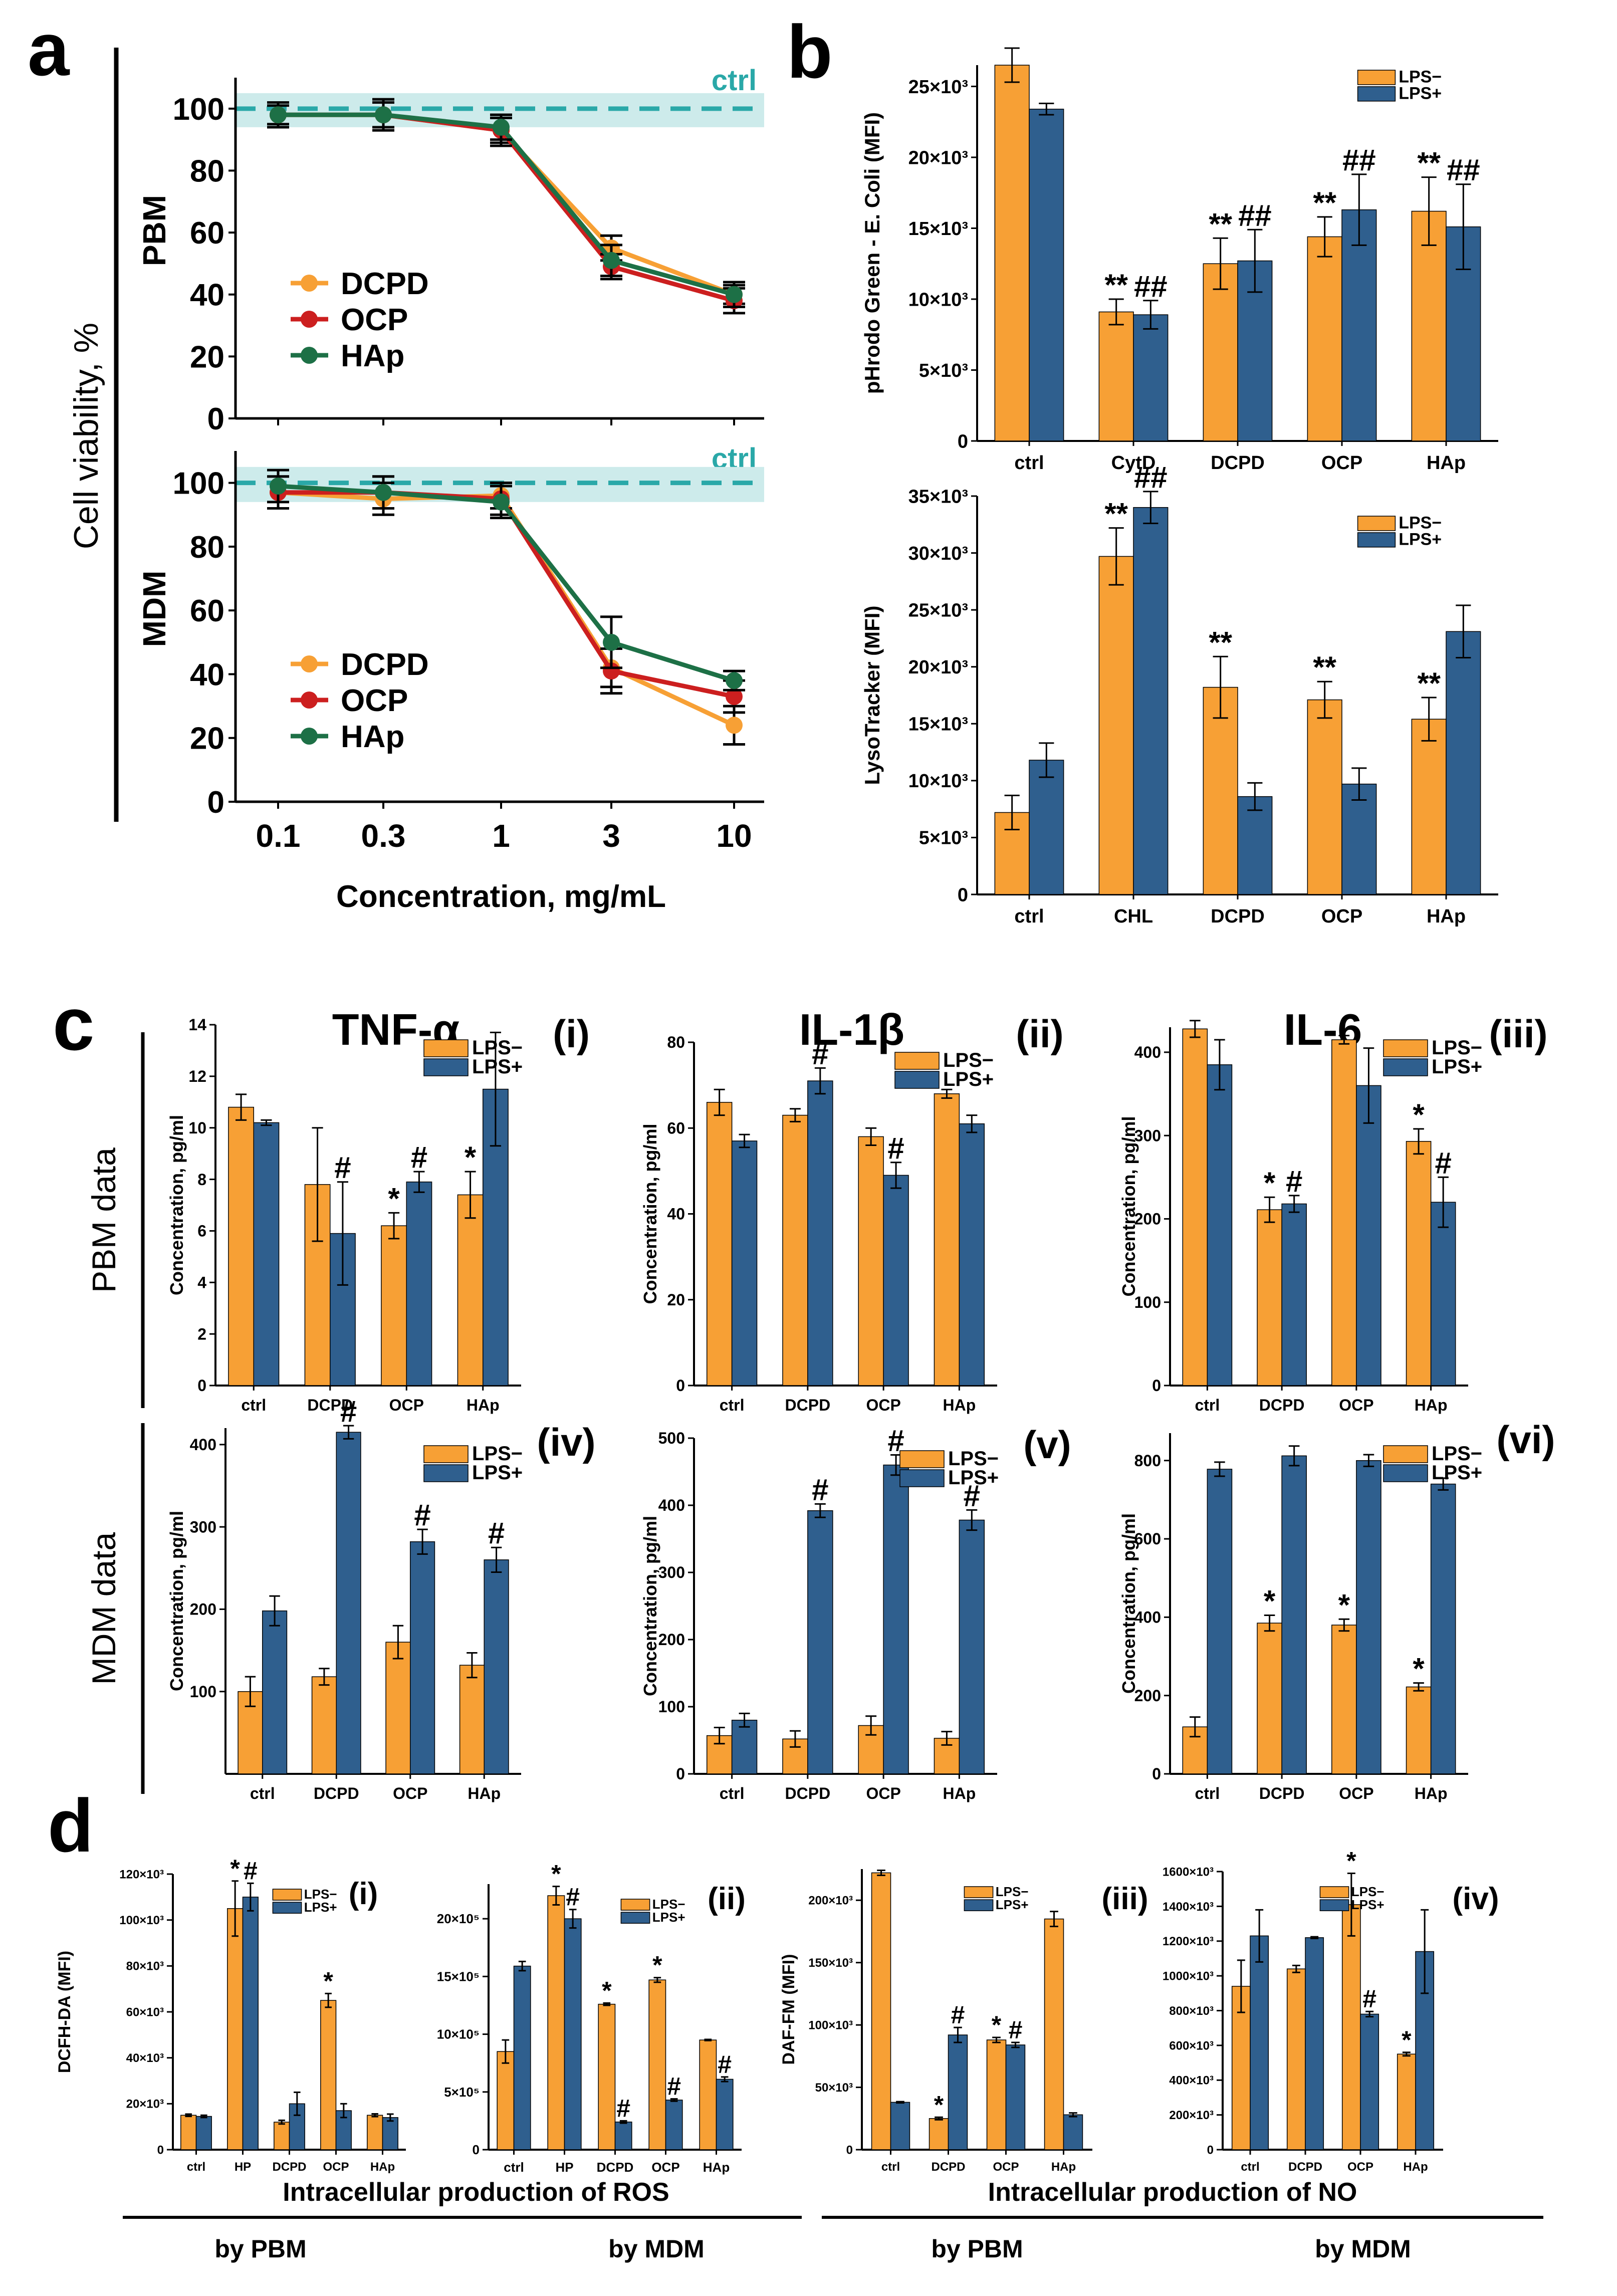 The width and height of the screenshot is (1617, 2296). What do you see at coordinates (938, 610) in the screenshot?
I see `y-tick-label: 25×10³` at bounding box center [938, 610].